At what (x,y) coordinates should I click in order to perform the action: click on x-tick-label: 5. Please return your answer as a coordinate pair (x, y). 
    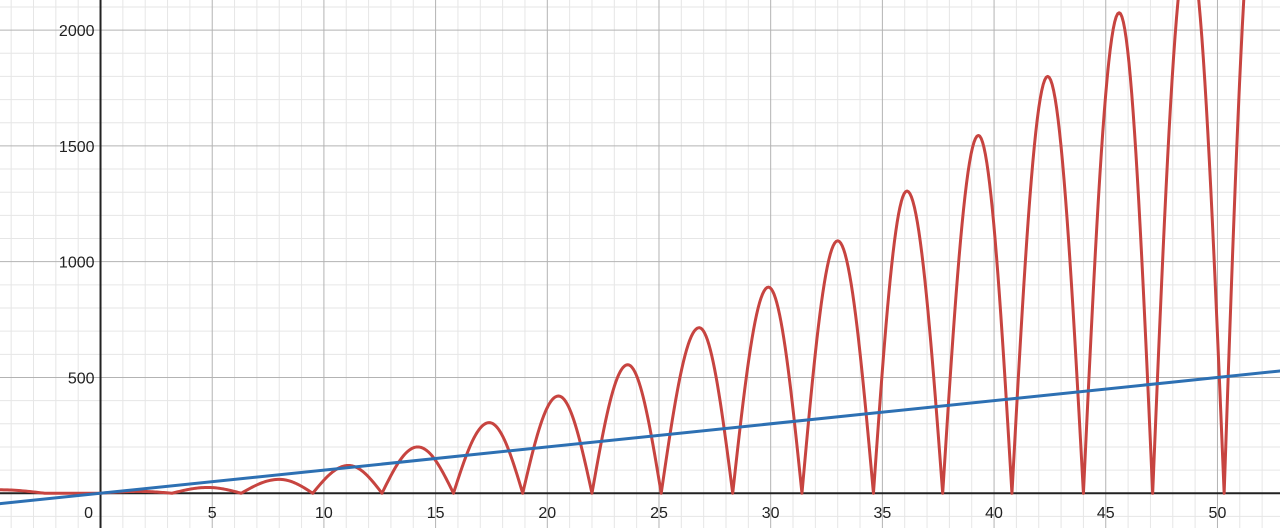
    Looking at the image, I should click on (212, 513).